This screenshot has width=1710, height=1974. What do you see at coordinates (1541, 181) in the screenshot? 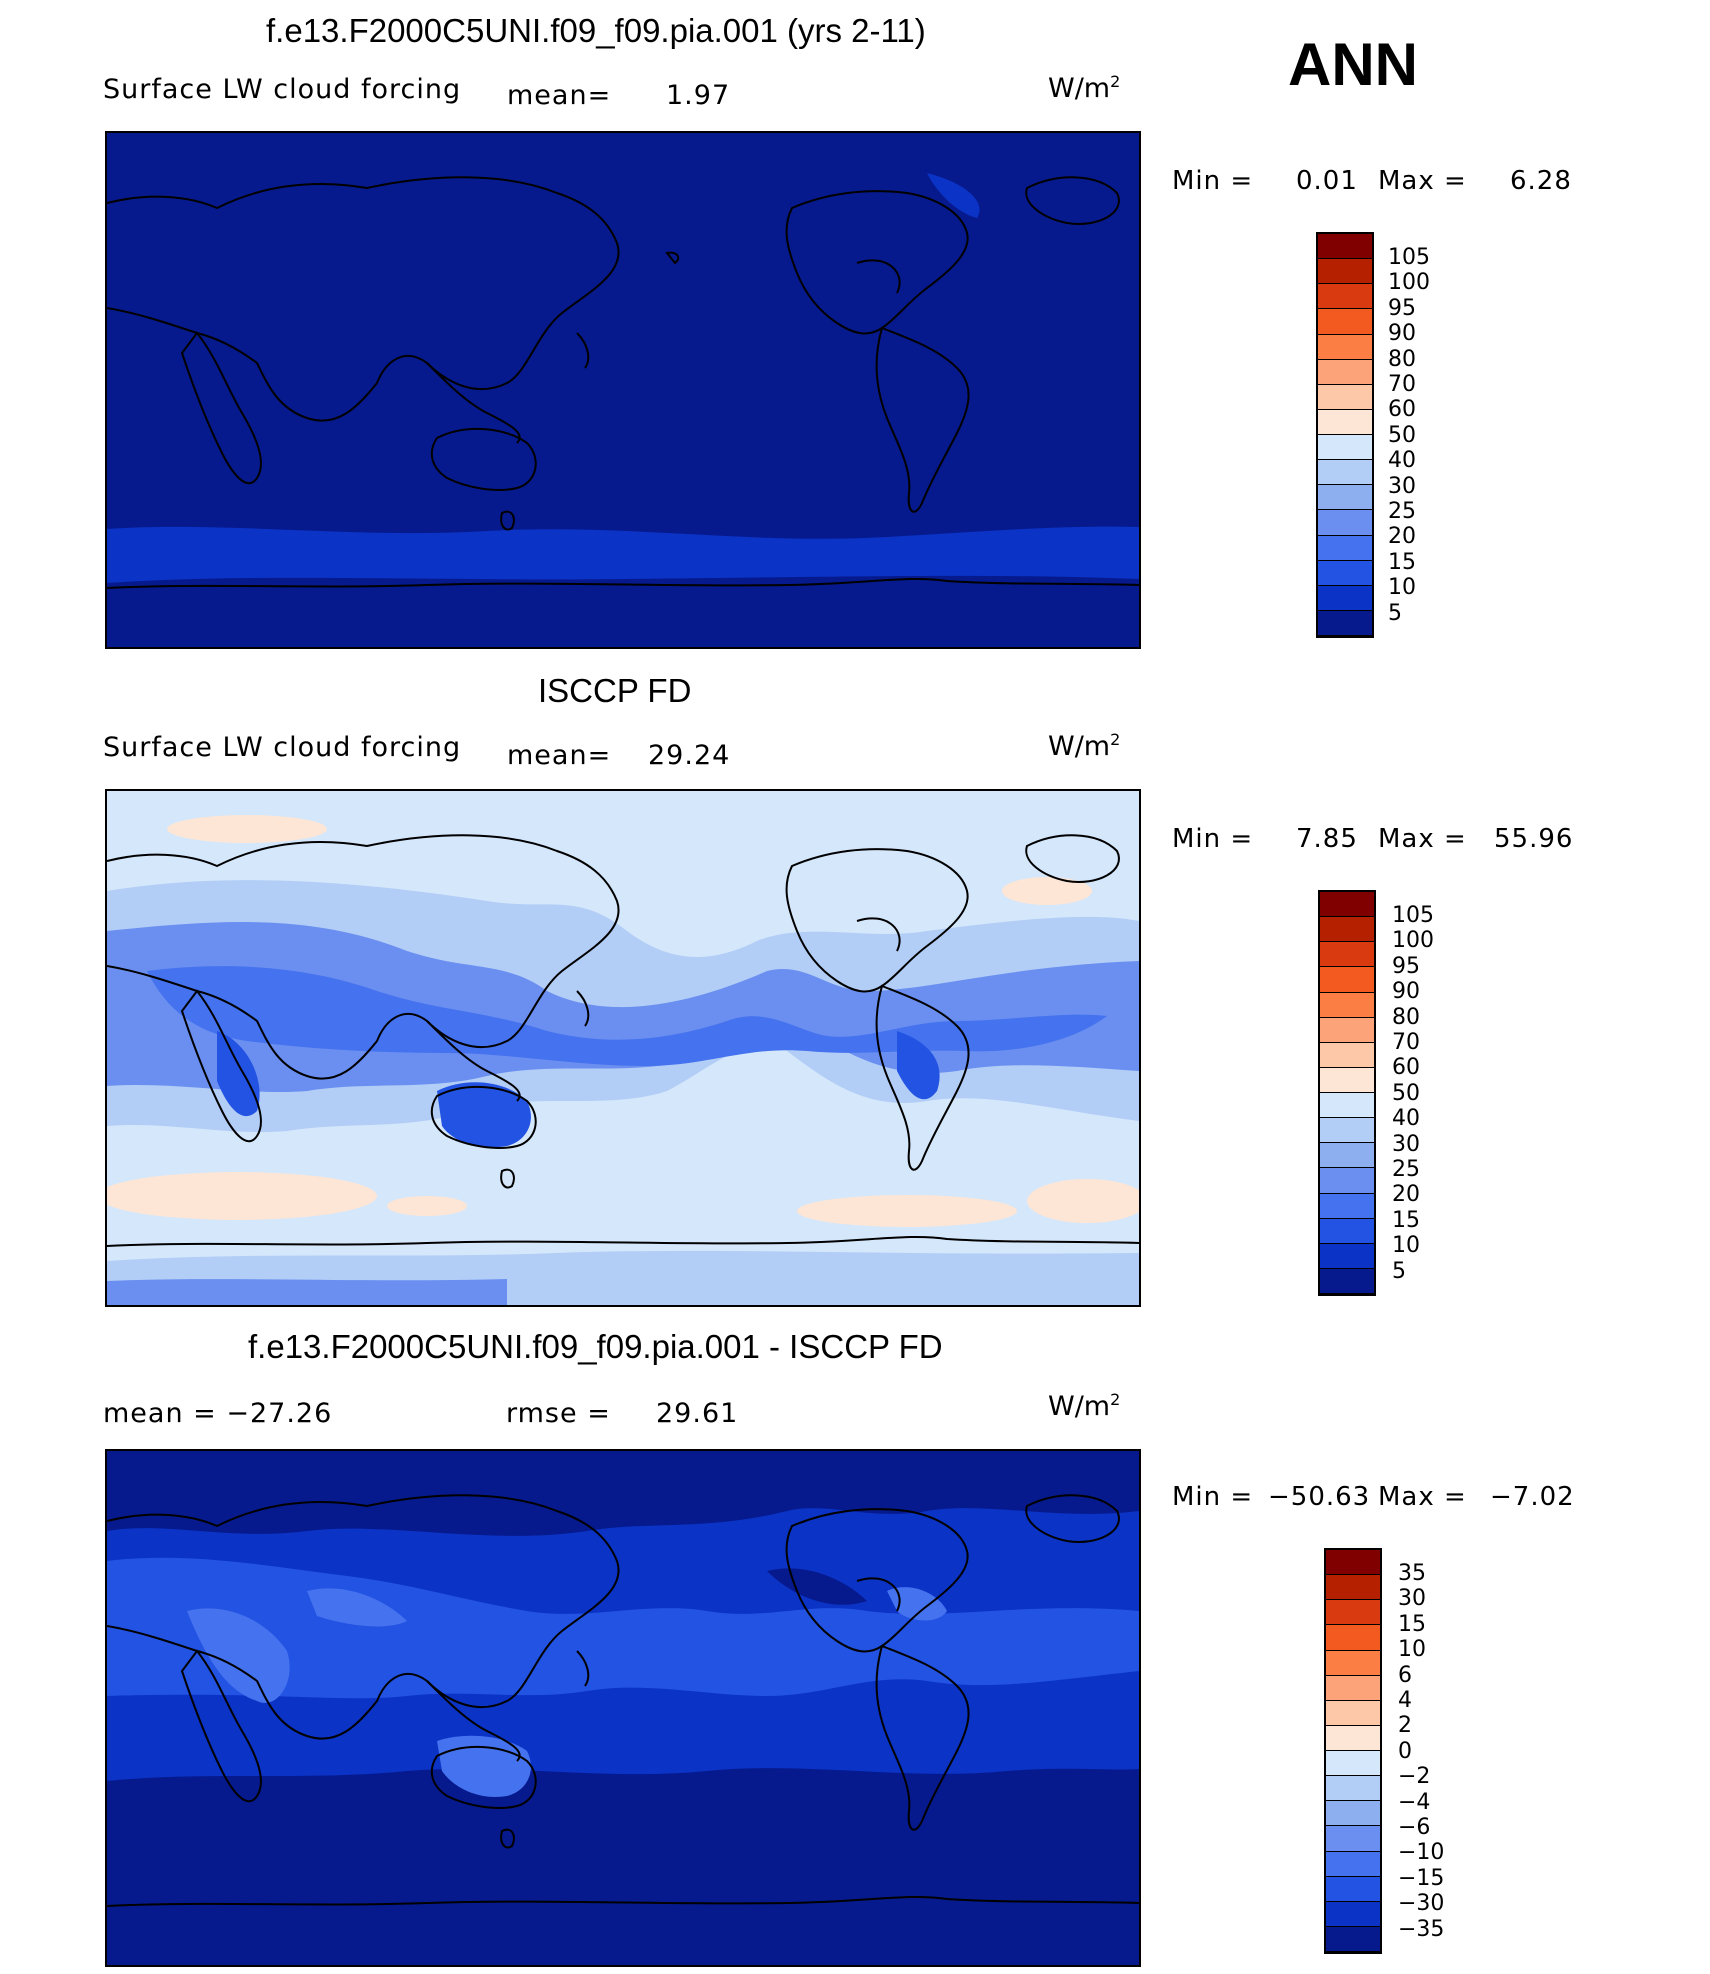
I see `panel1-max-value: 6.28` at bounding box center [1541, 181].